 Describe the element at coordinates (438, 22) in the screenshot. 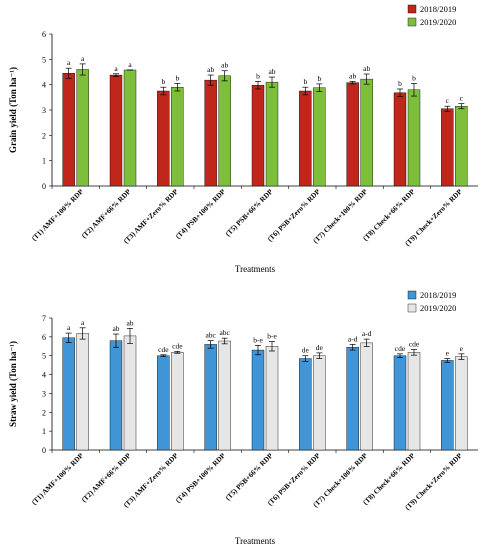

I see `legend-label: 2019/2020` at that location.